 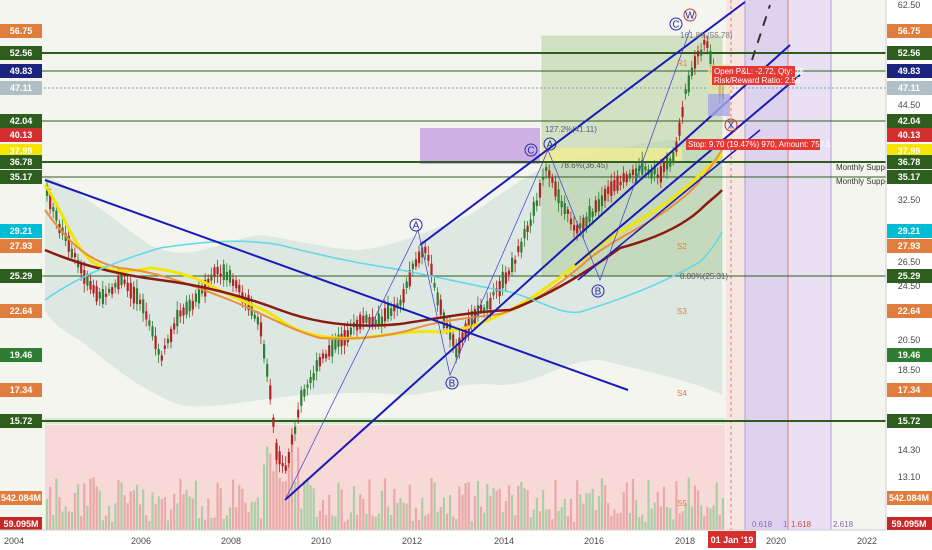 I want to click on price-badge-left: 56.75, so click(x=21, y=31).